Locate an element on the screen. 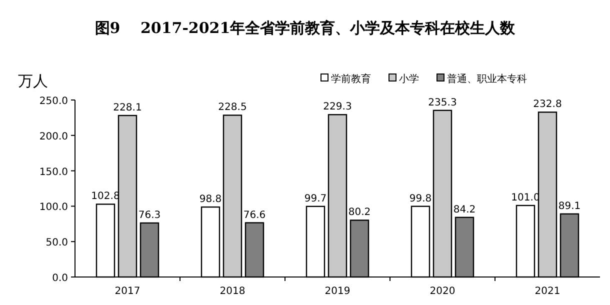  data-label: 80.2 is located at coordinates (359, 212).